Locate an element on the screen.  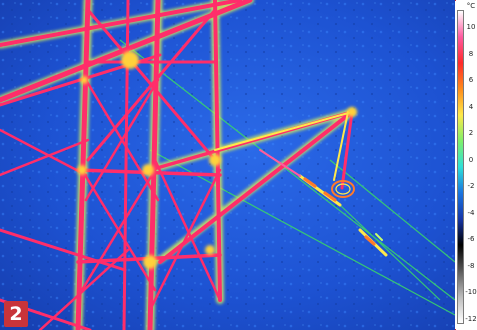
hotspot-inner is located at coordinates (343, 189).